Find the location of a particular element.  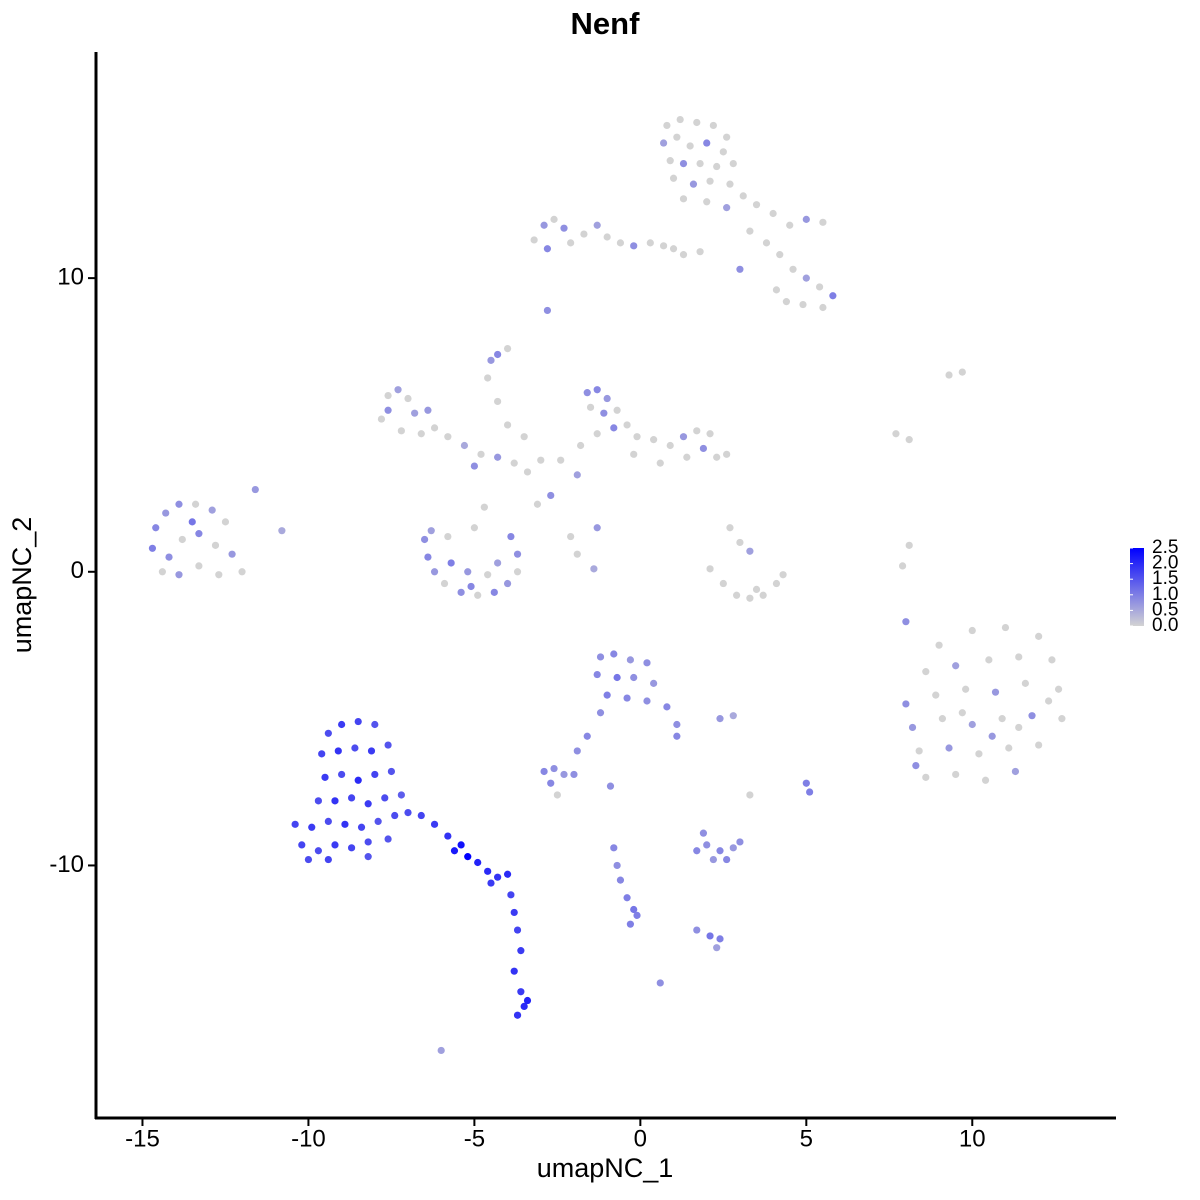

y-tick-label: 10 is located at coordinates (70, 276).